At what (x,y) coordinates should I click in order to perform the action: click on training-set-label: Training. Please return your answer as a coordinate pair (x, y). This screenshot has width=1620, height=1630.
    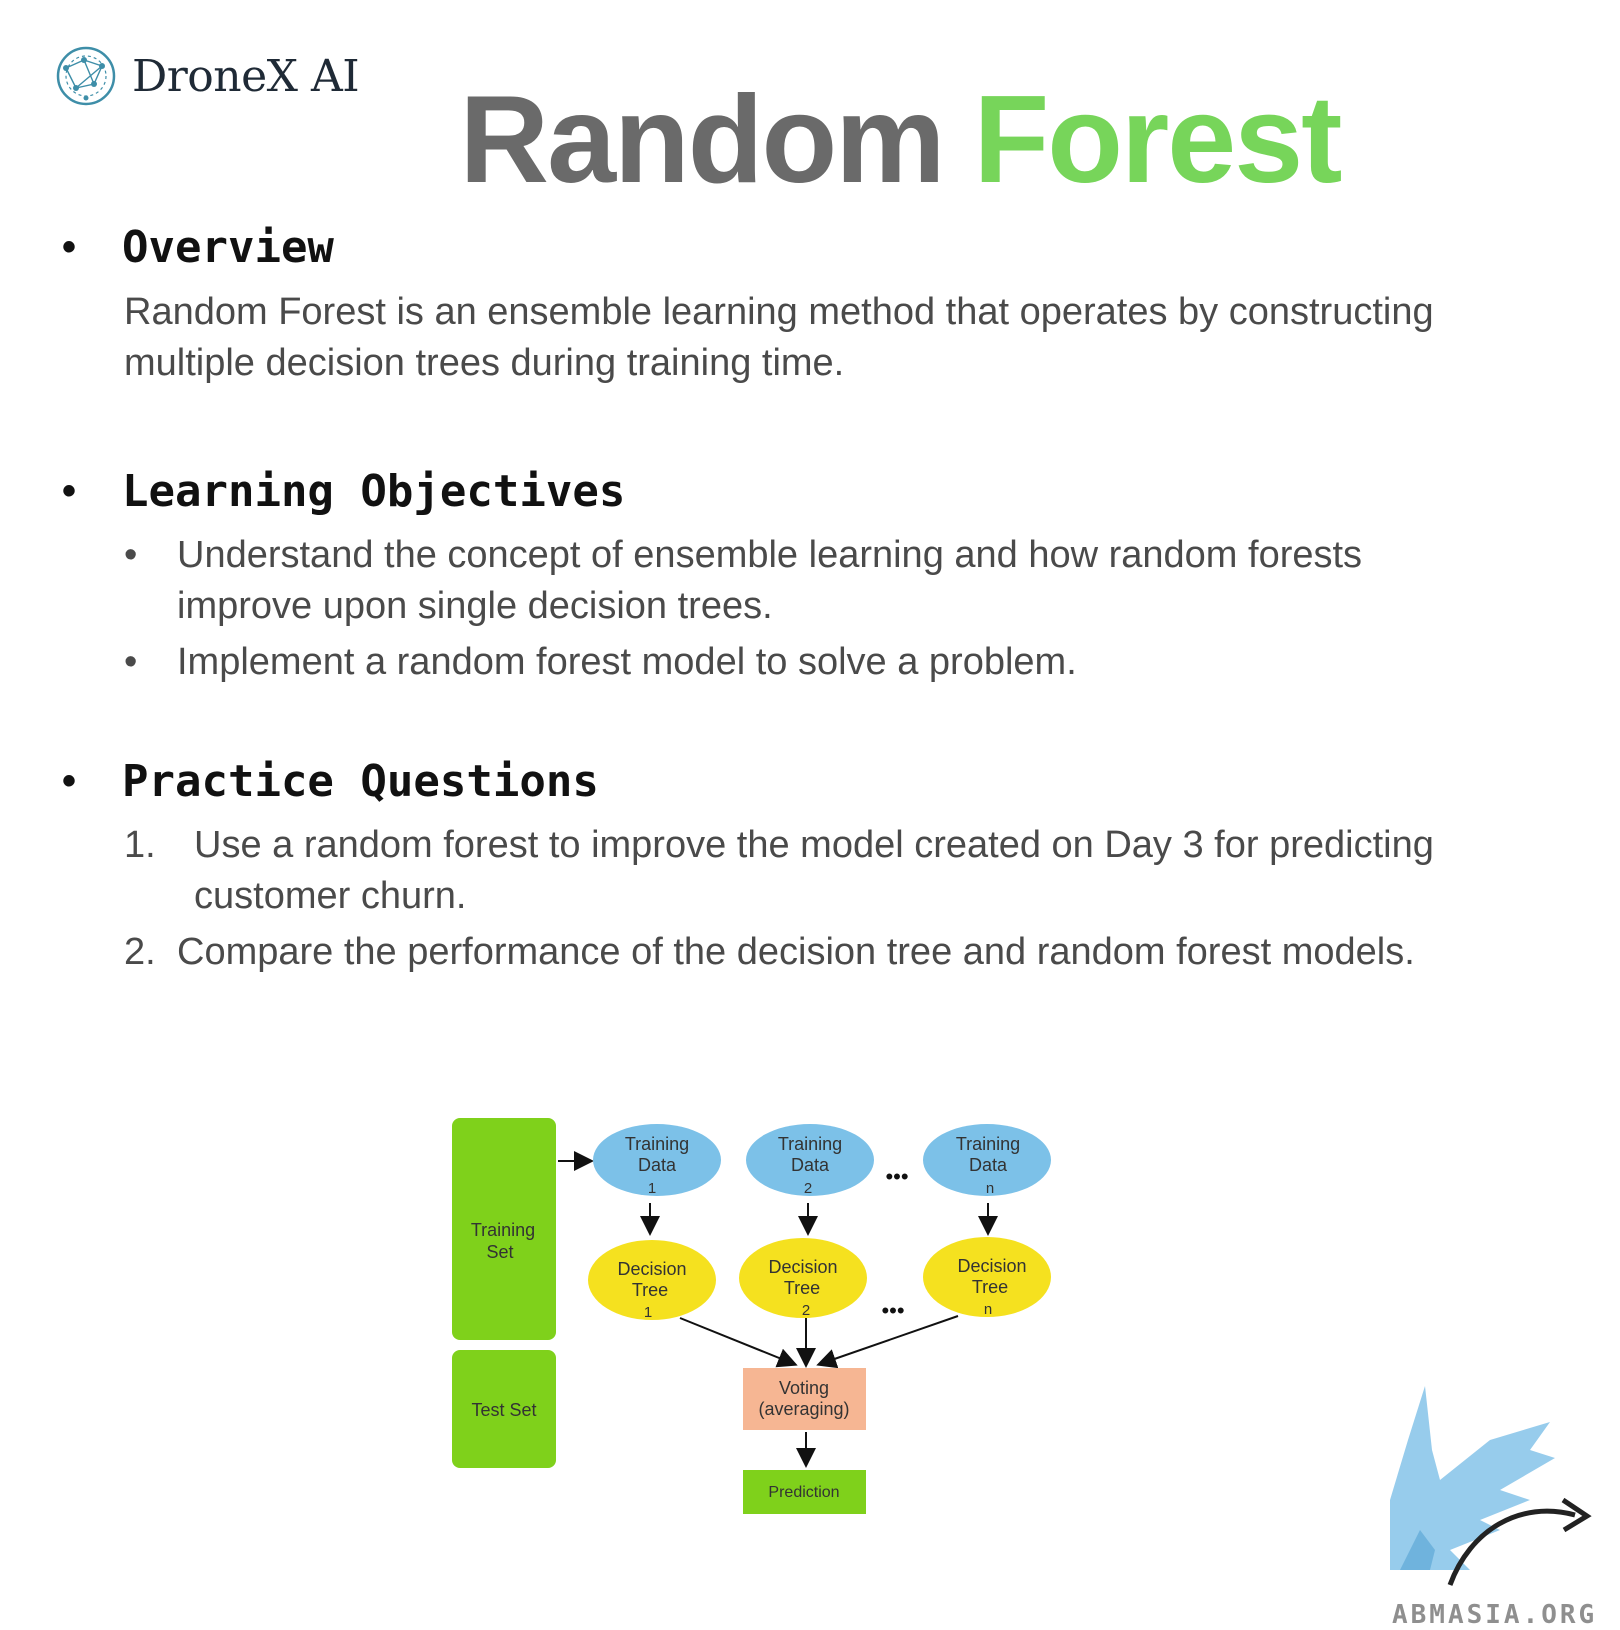
    Looking at the image, I should click on (503, 1230).